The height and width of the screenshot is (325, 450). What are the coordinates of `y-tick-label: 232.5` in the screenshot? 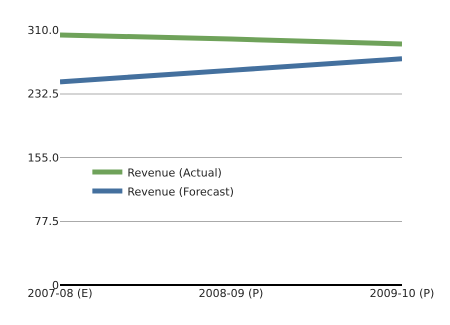 It's located at (43, 94).